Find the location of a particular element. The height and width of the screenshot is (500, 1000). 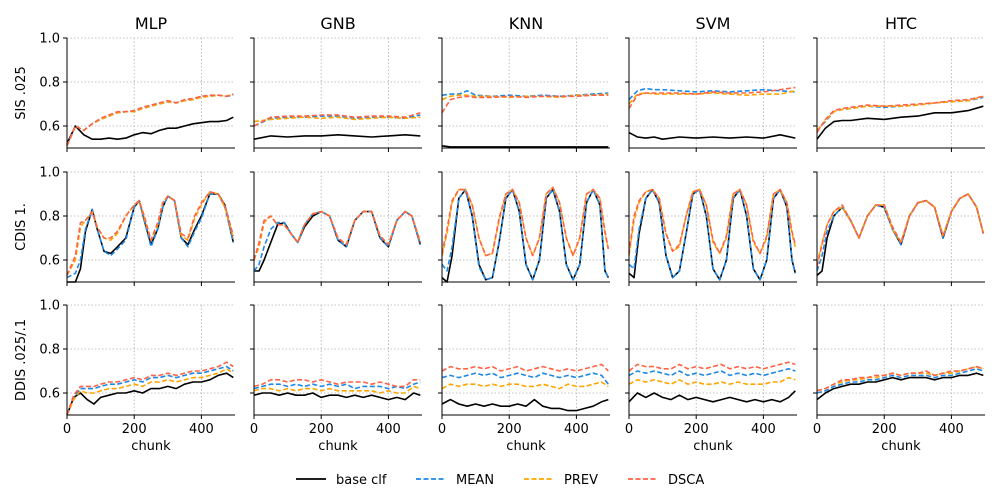

legend-label: DSCA is located at coordinates (686, 480).